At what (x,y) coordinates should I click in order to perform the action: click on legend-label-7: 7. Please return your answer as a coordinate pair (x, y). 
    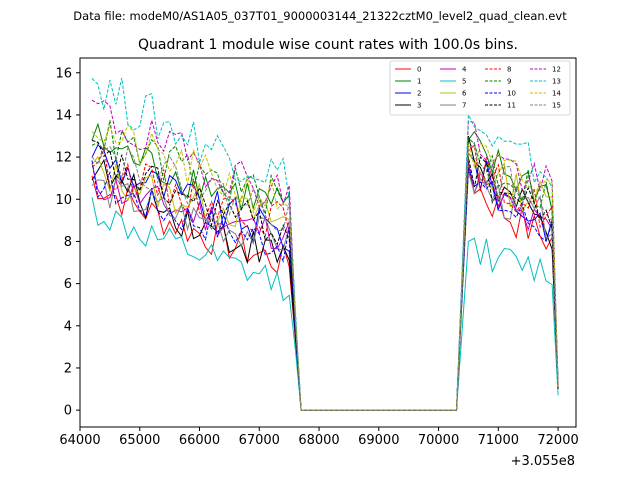
    Looking at the image, I should click on (464, 106).